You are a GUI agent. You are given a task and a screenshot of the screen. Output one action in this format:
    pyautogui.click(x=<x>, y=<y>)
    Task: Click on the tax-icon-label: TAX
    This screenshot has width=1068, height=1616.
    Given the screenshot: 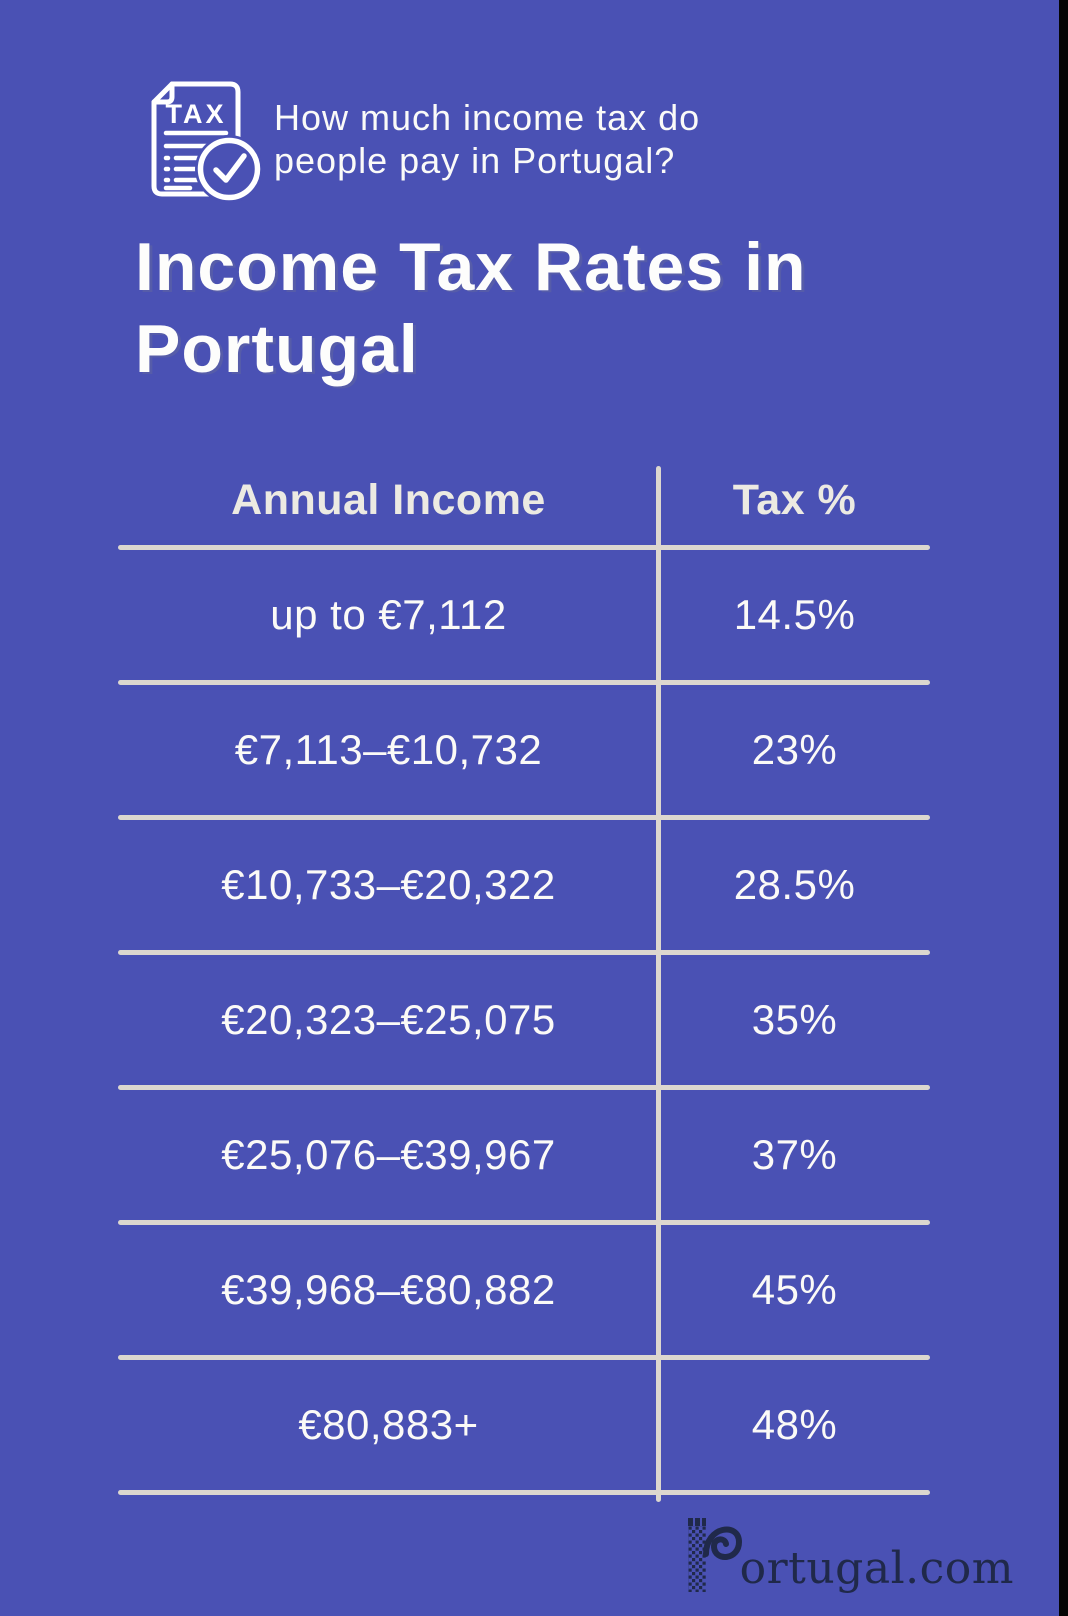 What is the action you would take?
    pyautogui.click(x=196, y=114)
    